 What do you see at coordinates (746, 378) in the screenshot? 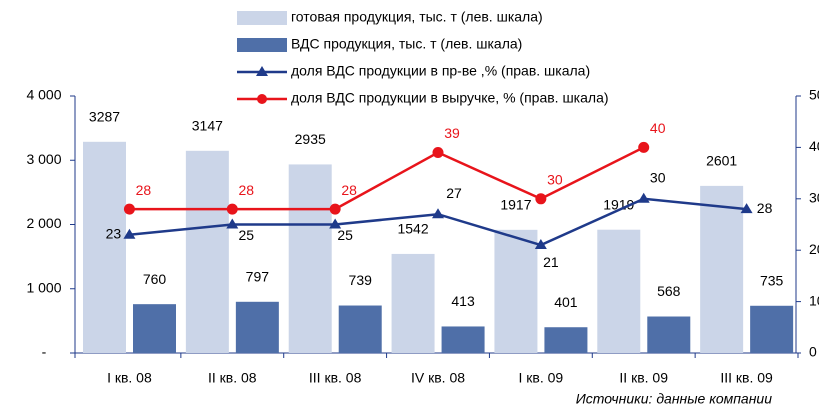
I see `x-tick-label: III кв. 09` at bounding box center [746, 378].